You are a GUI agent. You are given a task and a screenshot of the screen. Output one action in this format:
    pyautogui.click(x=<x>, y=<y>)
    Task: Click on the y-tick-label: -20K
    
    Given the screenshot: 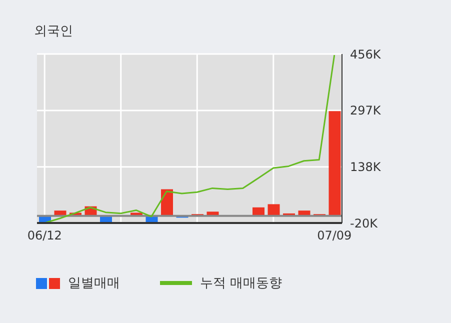 What is the action you would take?
    pyautogui.click(x=364, y=223)
    